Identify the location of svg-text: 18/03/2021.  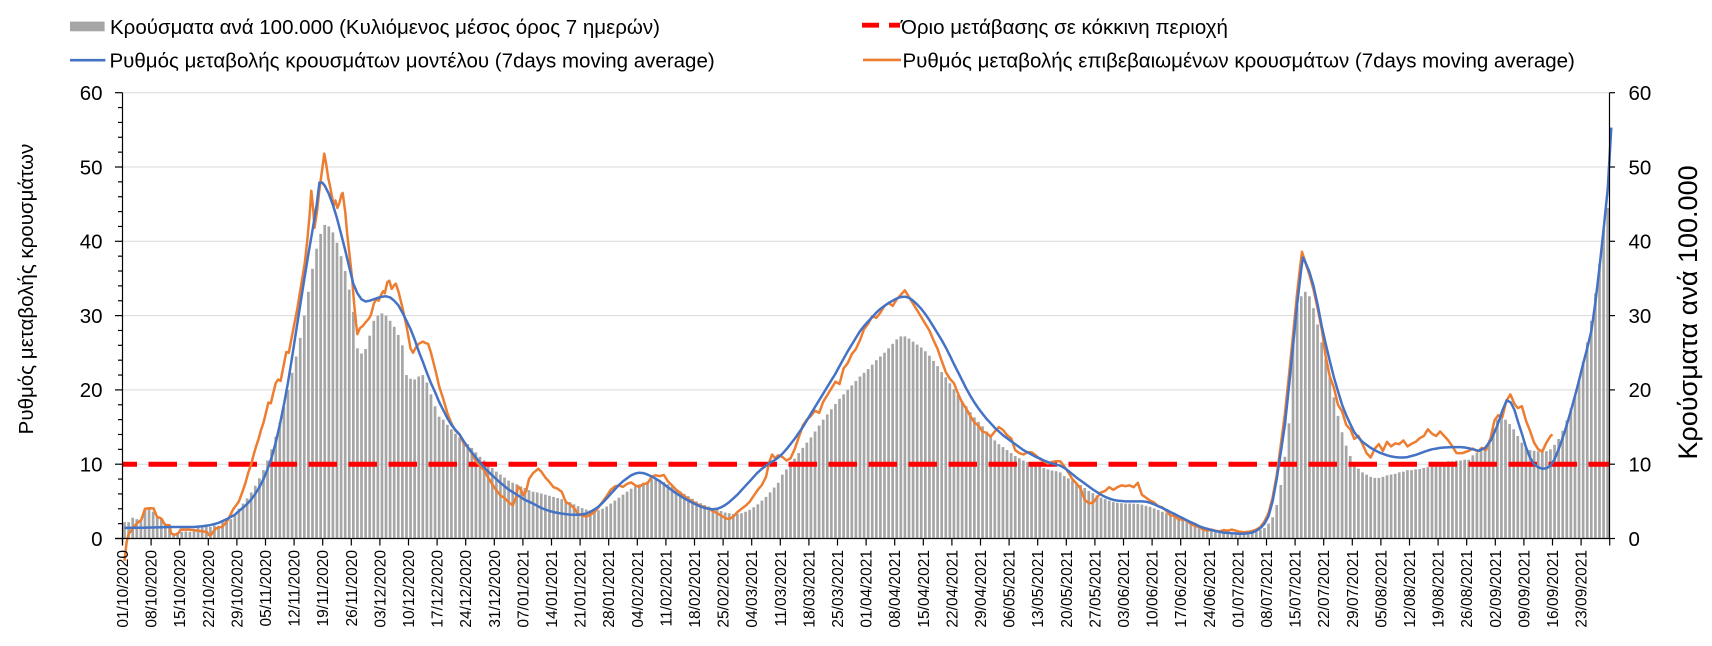
(809, 589).